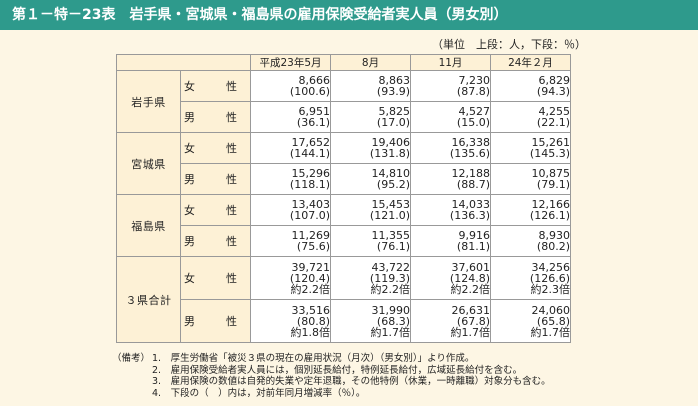 The height and width of the screenshot is (406, 698). What do you see at coordinates (474, 235) in the screenshot?
I see `count-value: 9,916` at bounding box center [474, 235].